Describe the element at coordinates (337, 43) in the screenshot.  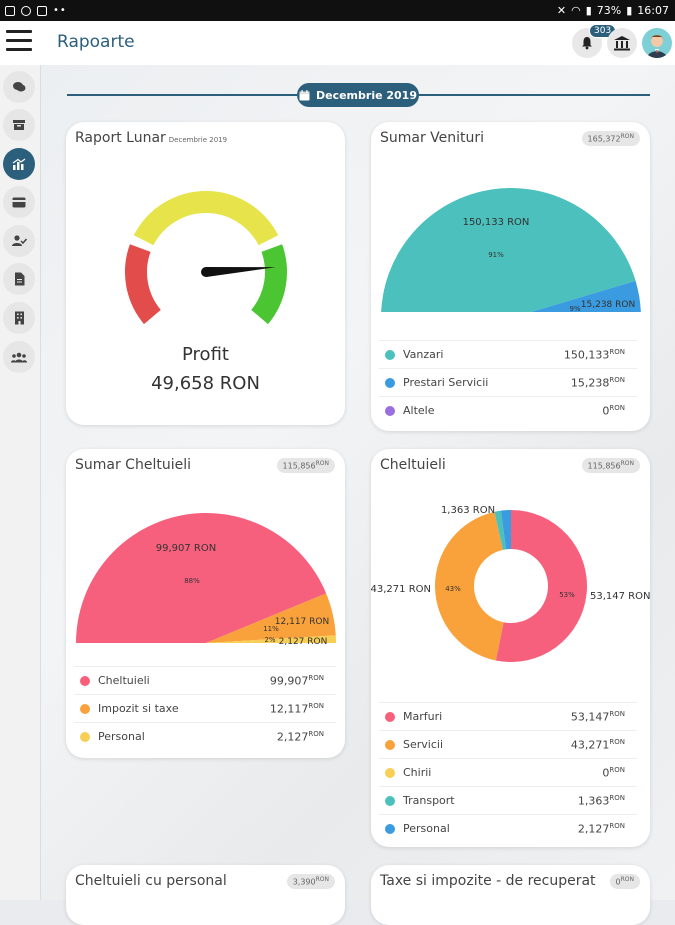
I see `app-bar: Rapoarte 303` at that location.